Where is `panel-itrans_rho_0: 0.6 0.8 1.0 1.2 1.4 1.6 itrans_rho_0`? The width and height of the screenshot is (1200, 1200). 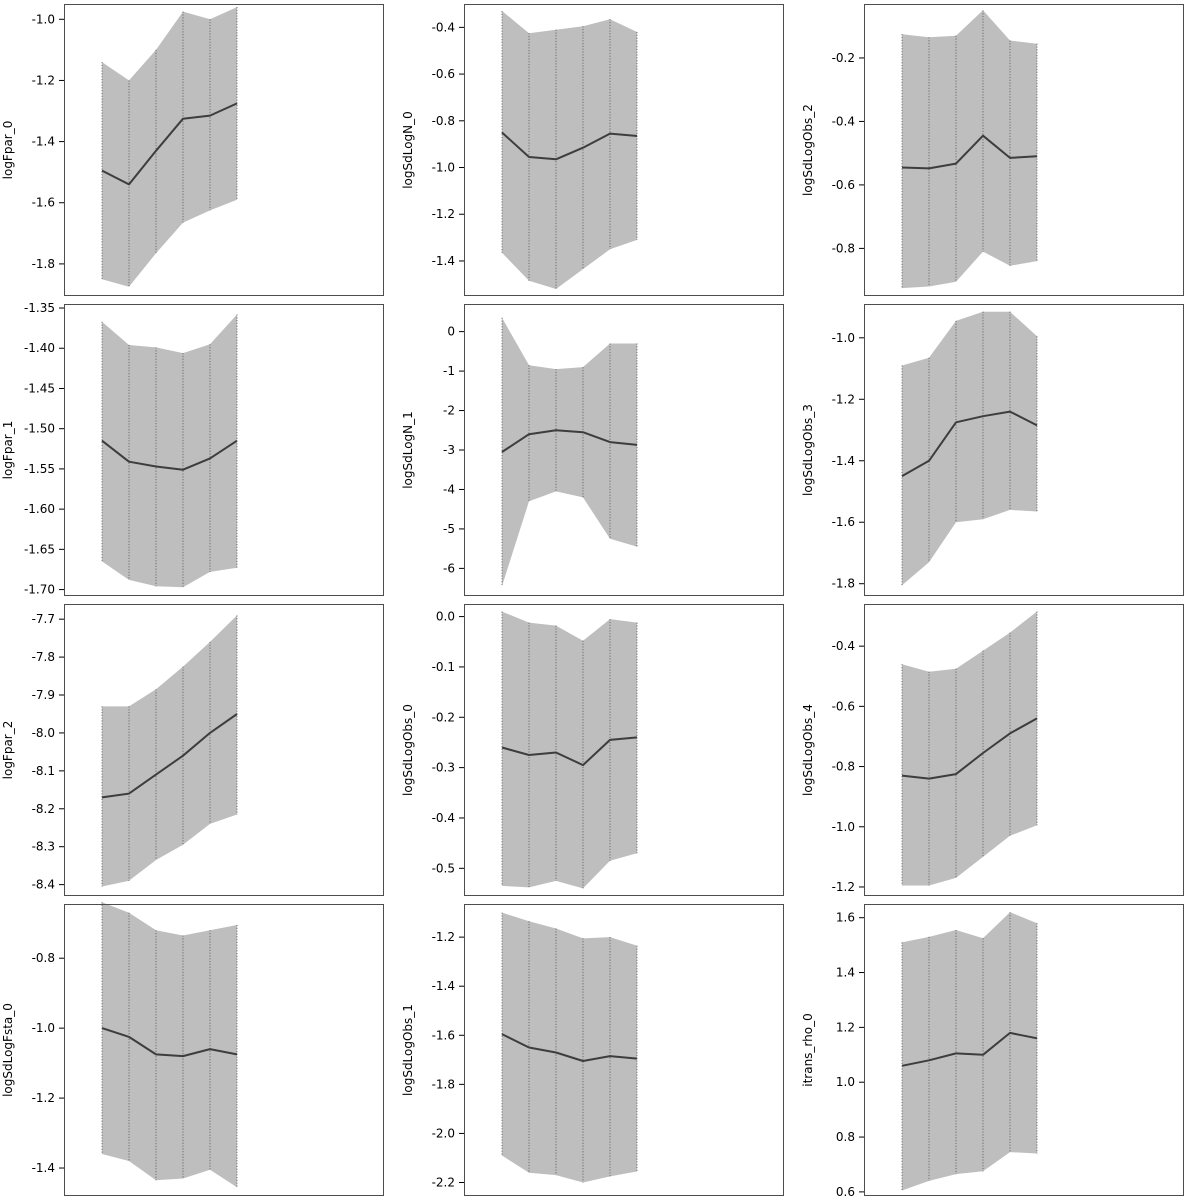
panel-itrans_rho_0: 0.6 0.8 1.0 1.2 1.4 1.6 itrans_rho_0 is located at coordinates (992, 1051).